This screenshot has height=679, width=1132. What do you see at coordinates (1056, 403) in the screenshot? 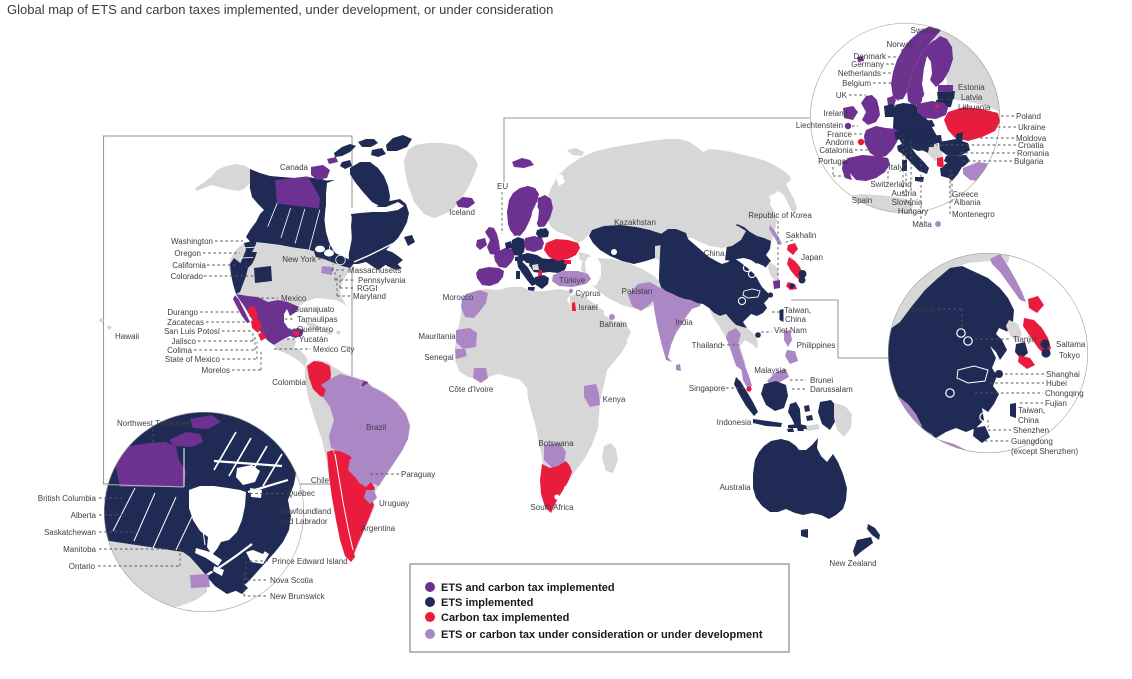
I see `svg-text: Fujian` at bounding box center [1056, 403].